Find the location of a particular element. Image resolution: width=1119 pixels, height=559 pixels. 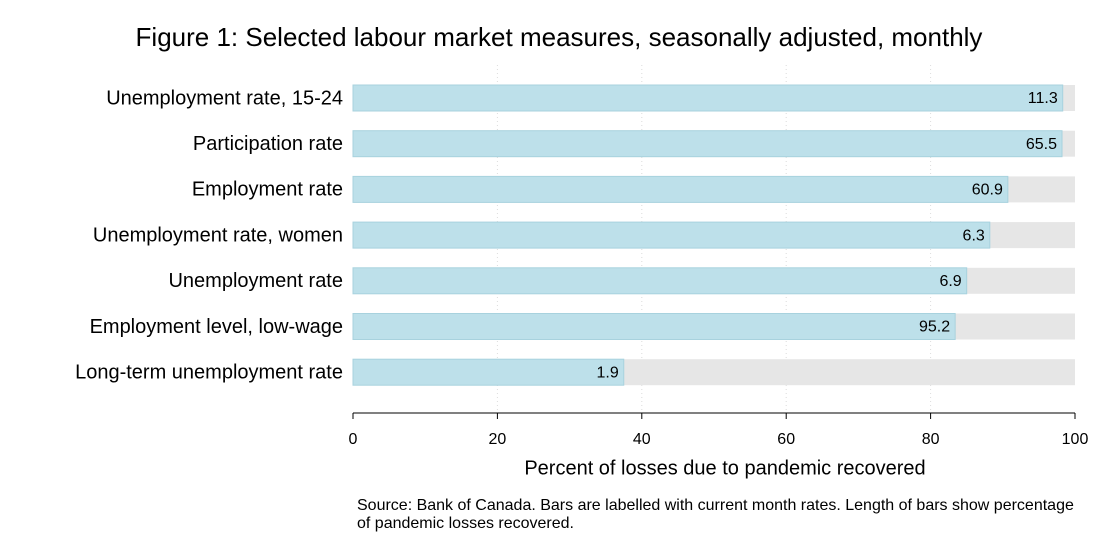

y-tick-label: Unemployment rate, women is located at coordinates (218, 235).